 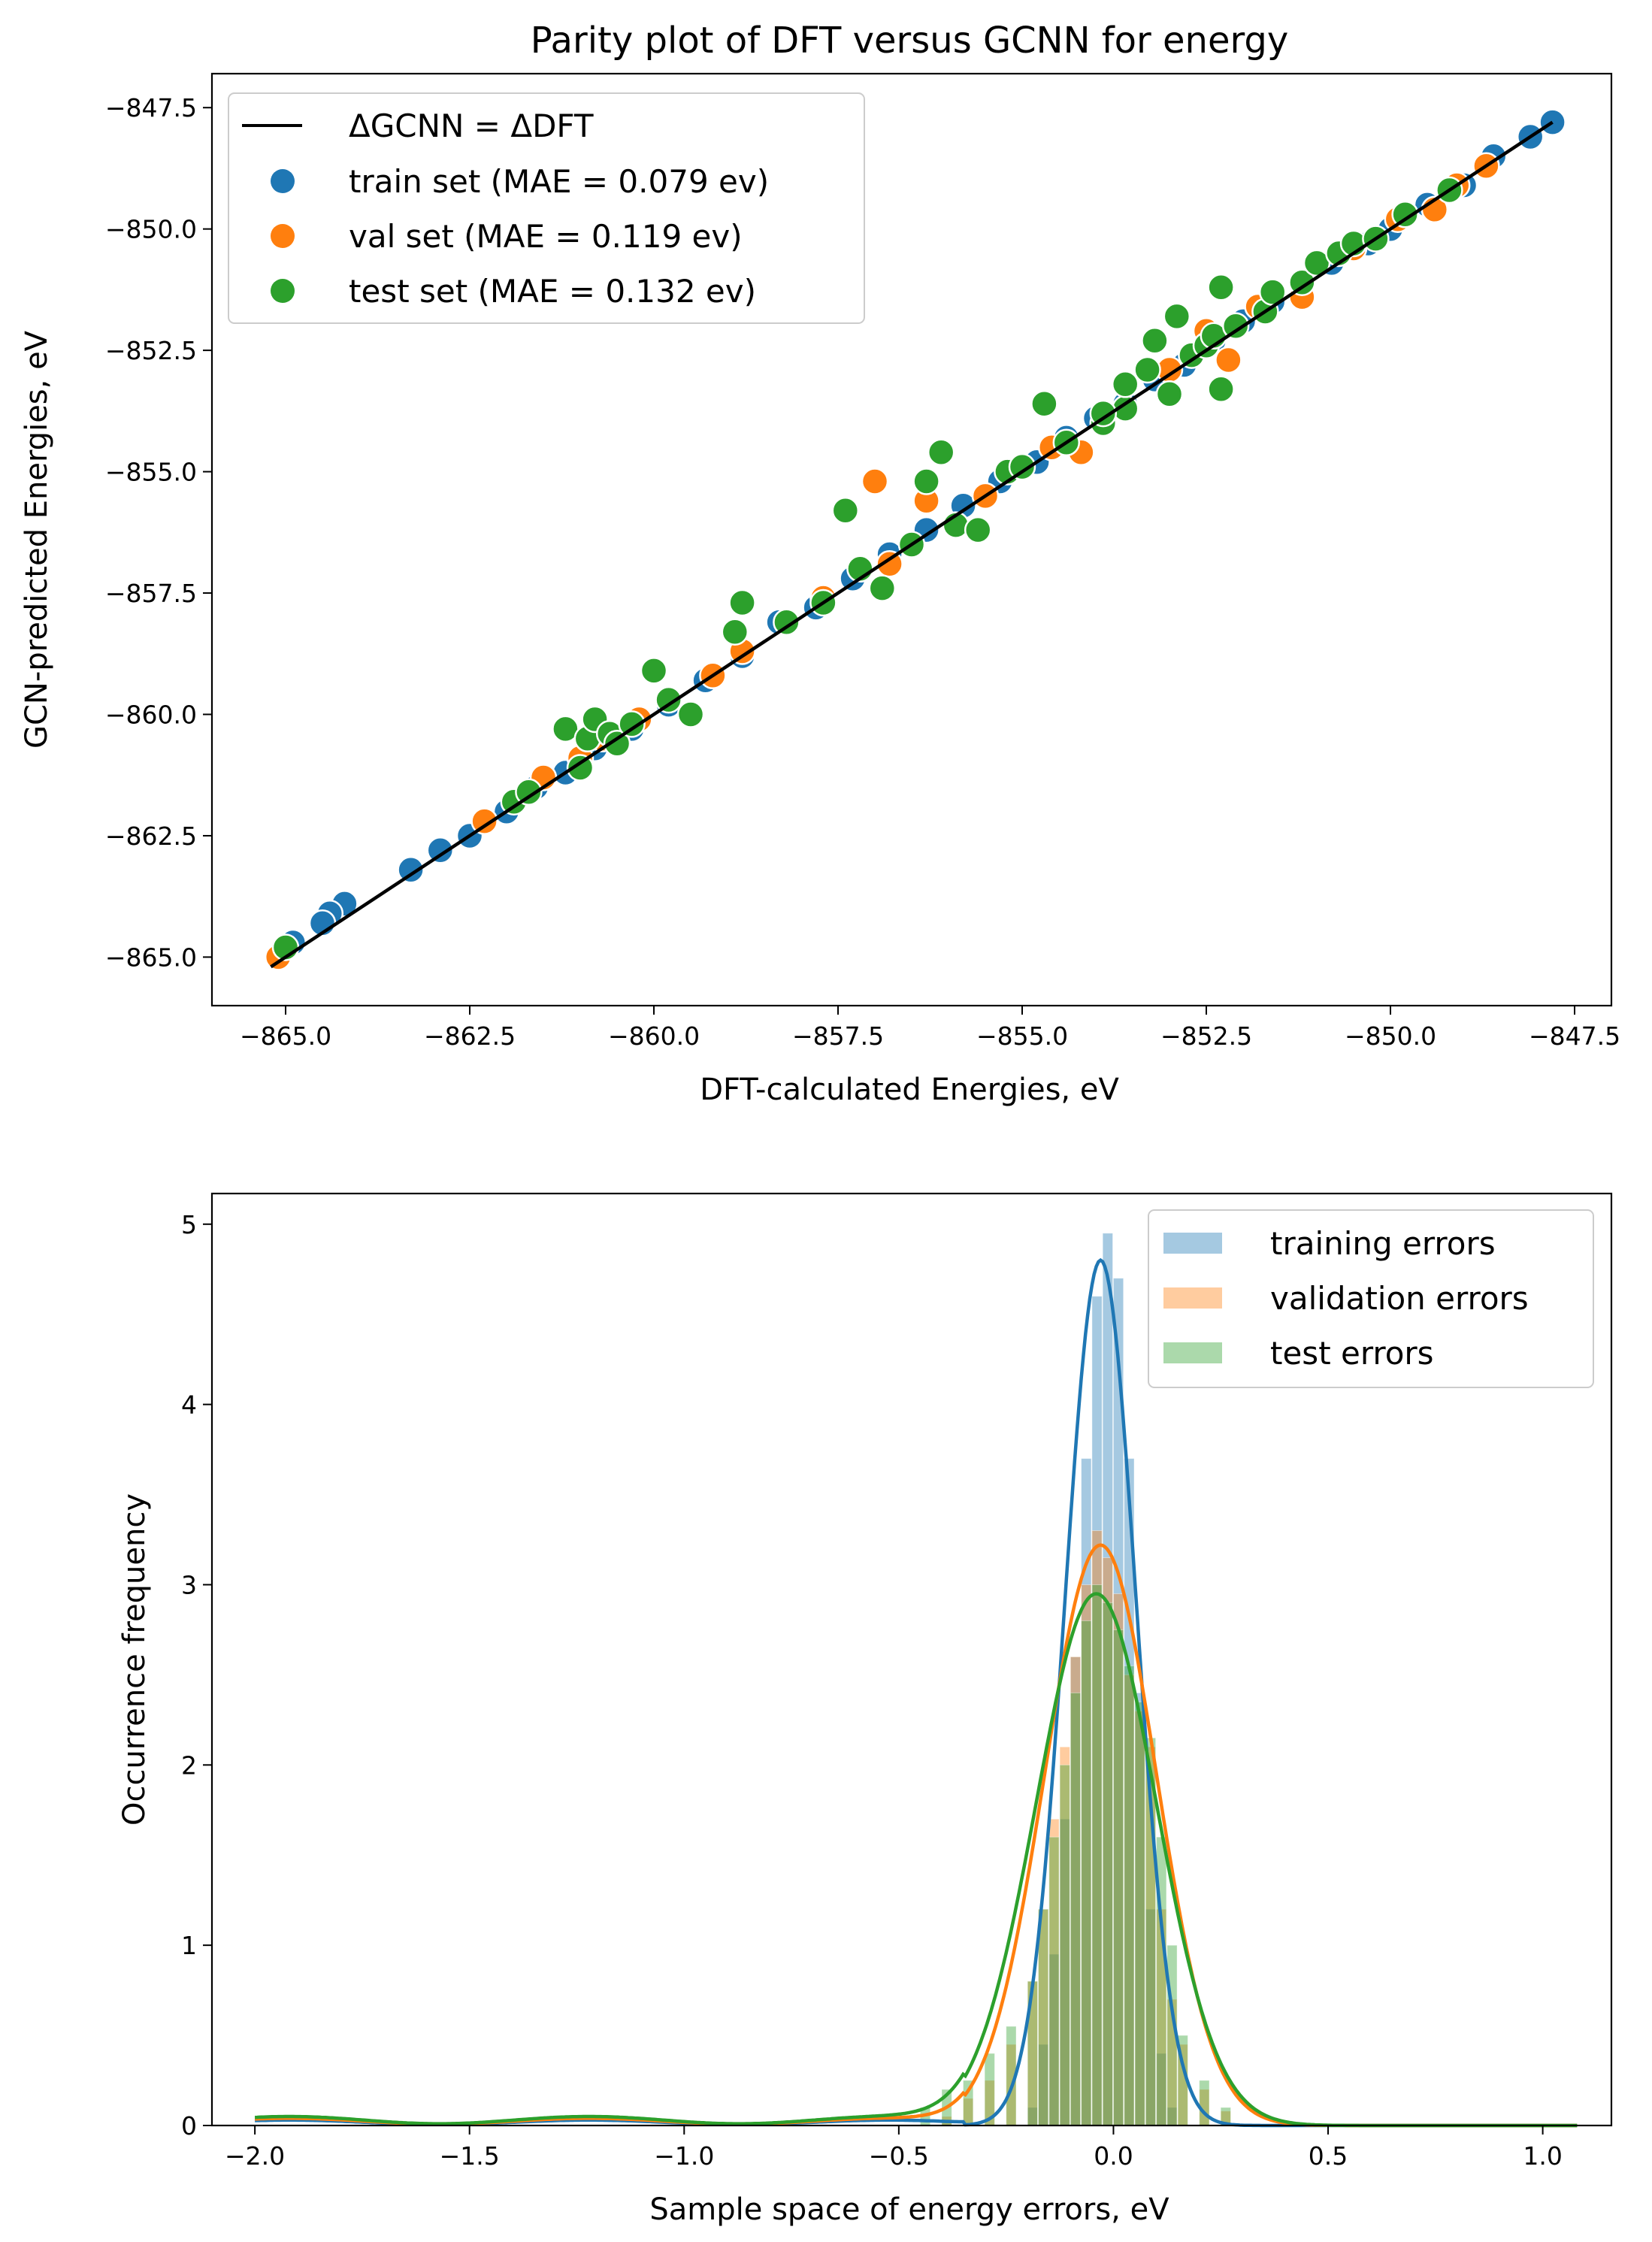 I want to click on histogram-legend-box, so click(x=1371, y=1298).